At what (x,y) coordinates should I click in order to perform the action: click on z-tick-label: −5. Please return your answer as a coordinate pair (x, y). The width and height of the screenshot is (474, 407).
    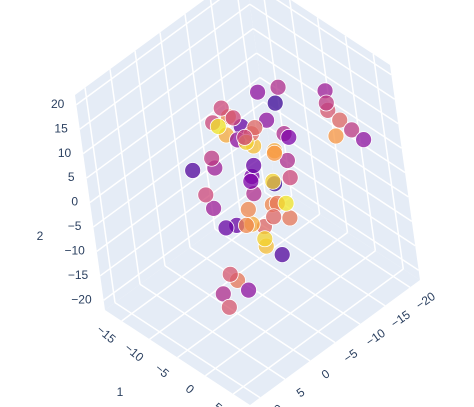
    Looking at the image, I should click on (75, 226).